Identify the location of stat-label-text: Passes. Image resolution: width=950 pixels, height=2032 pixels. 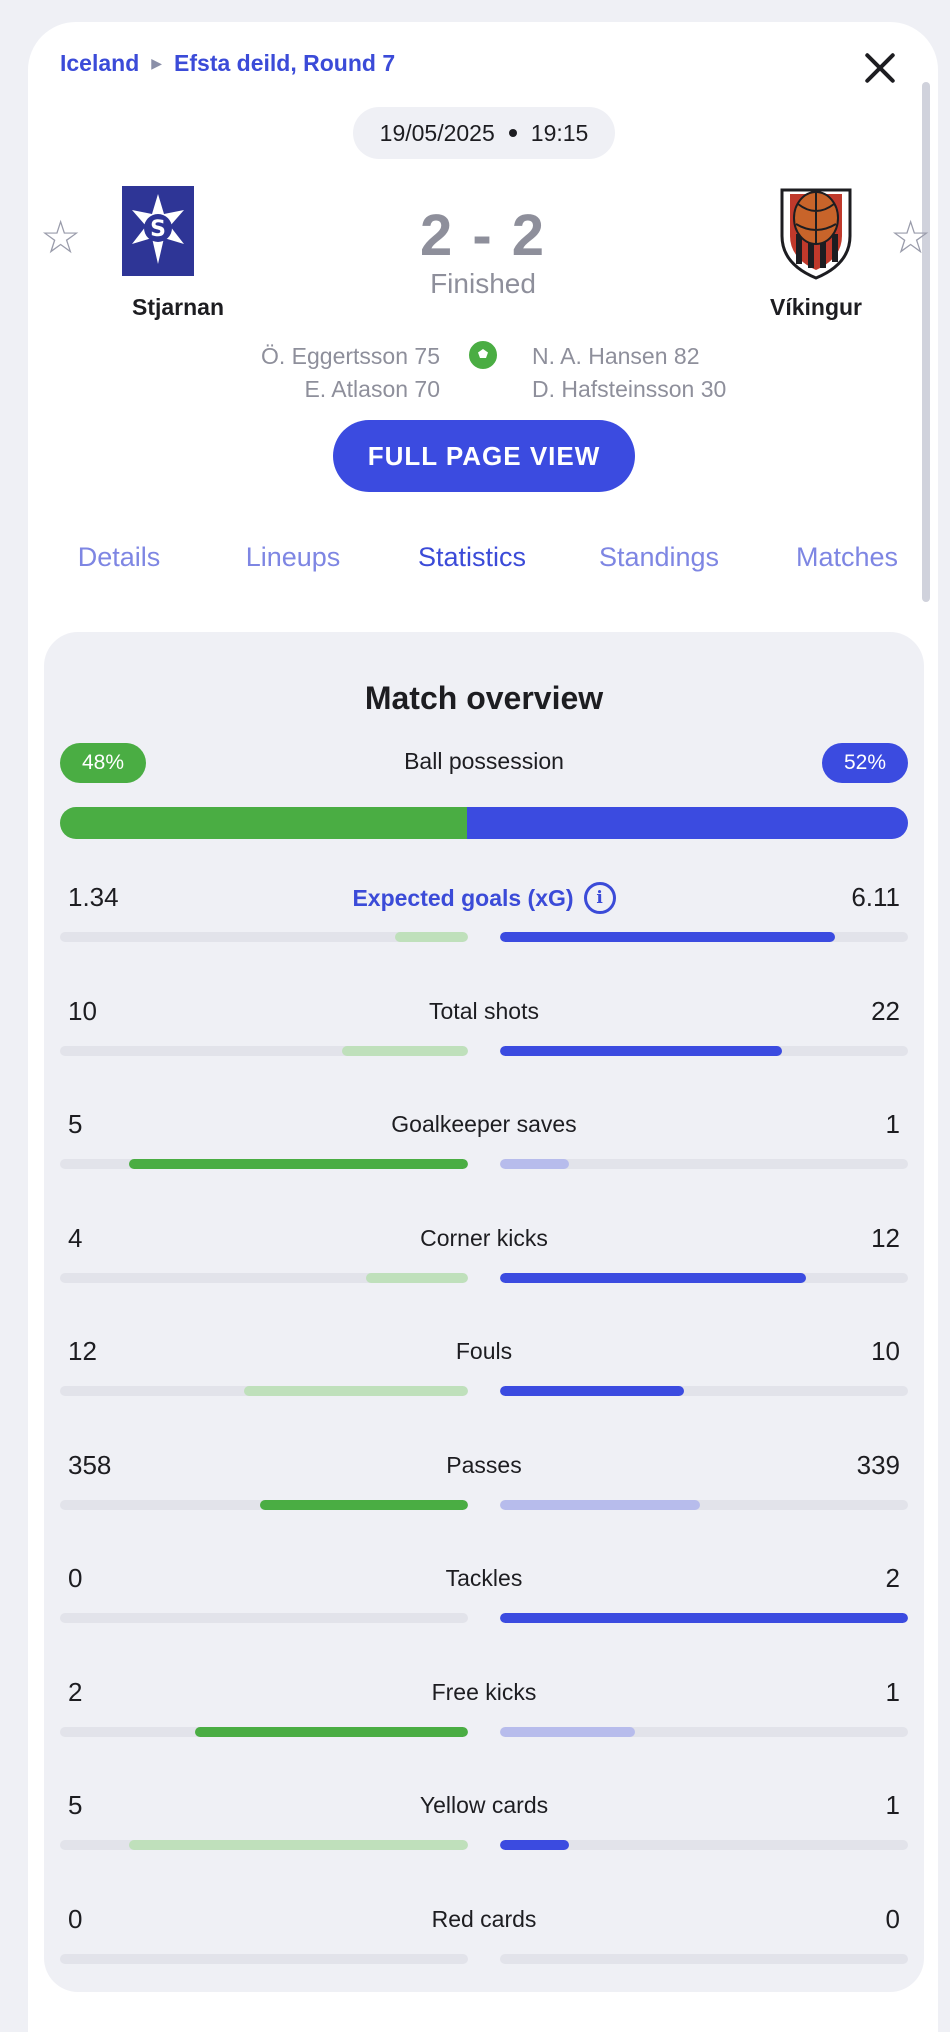
(484, 1464).